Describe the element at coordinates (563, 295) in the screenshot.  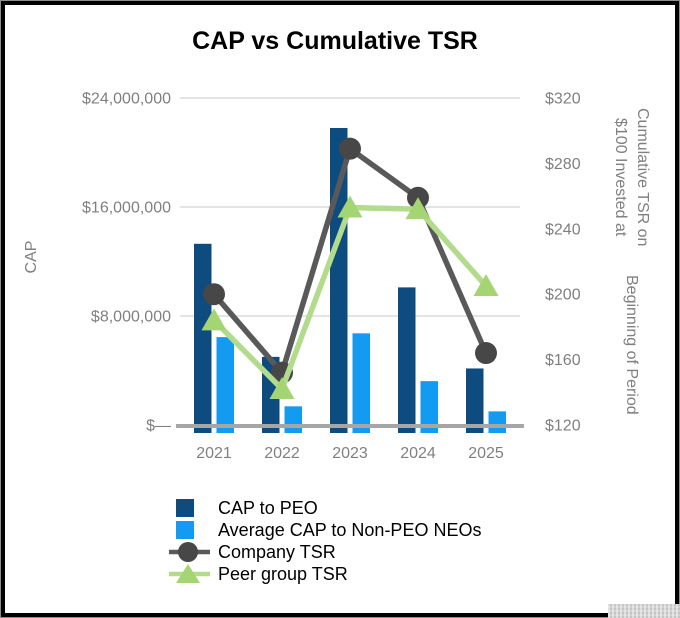
I see `right-axis-tick-label: $200` at that location.